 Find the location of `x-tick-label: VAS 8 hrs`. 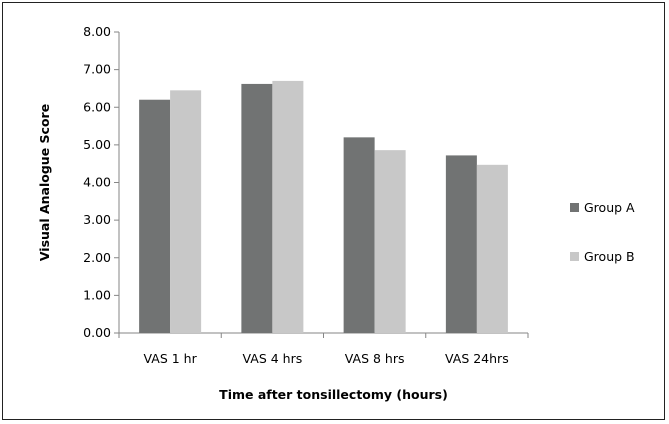

x-tick-label: VAS 8 hrs is located at coordinates (375, 358).